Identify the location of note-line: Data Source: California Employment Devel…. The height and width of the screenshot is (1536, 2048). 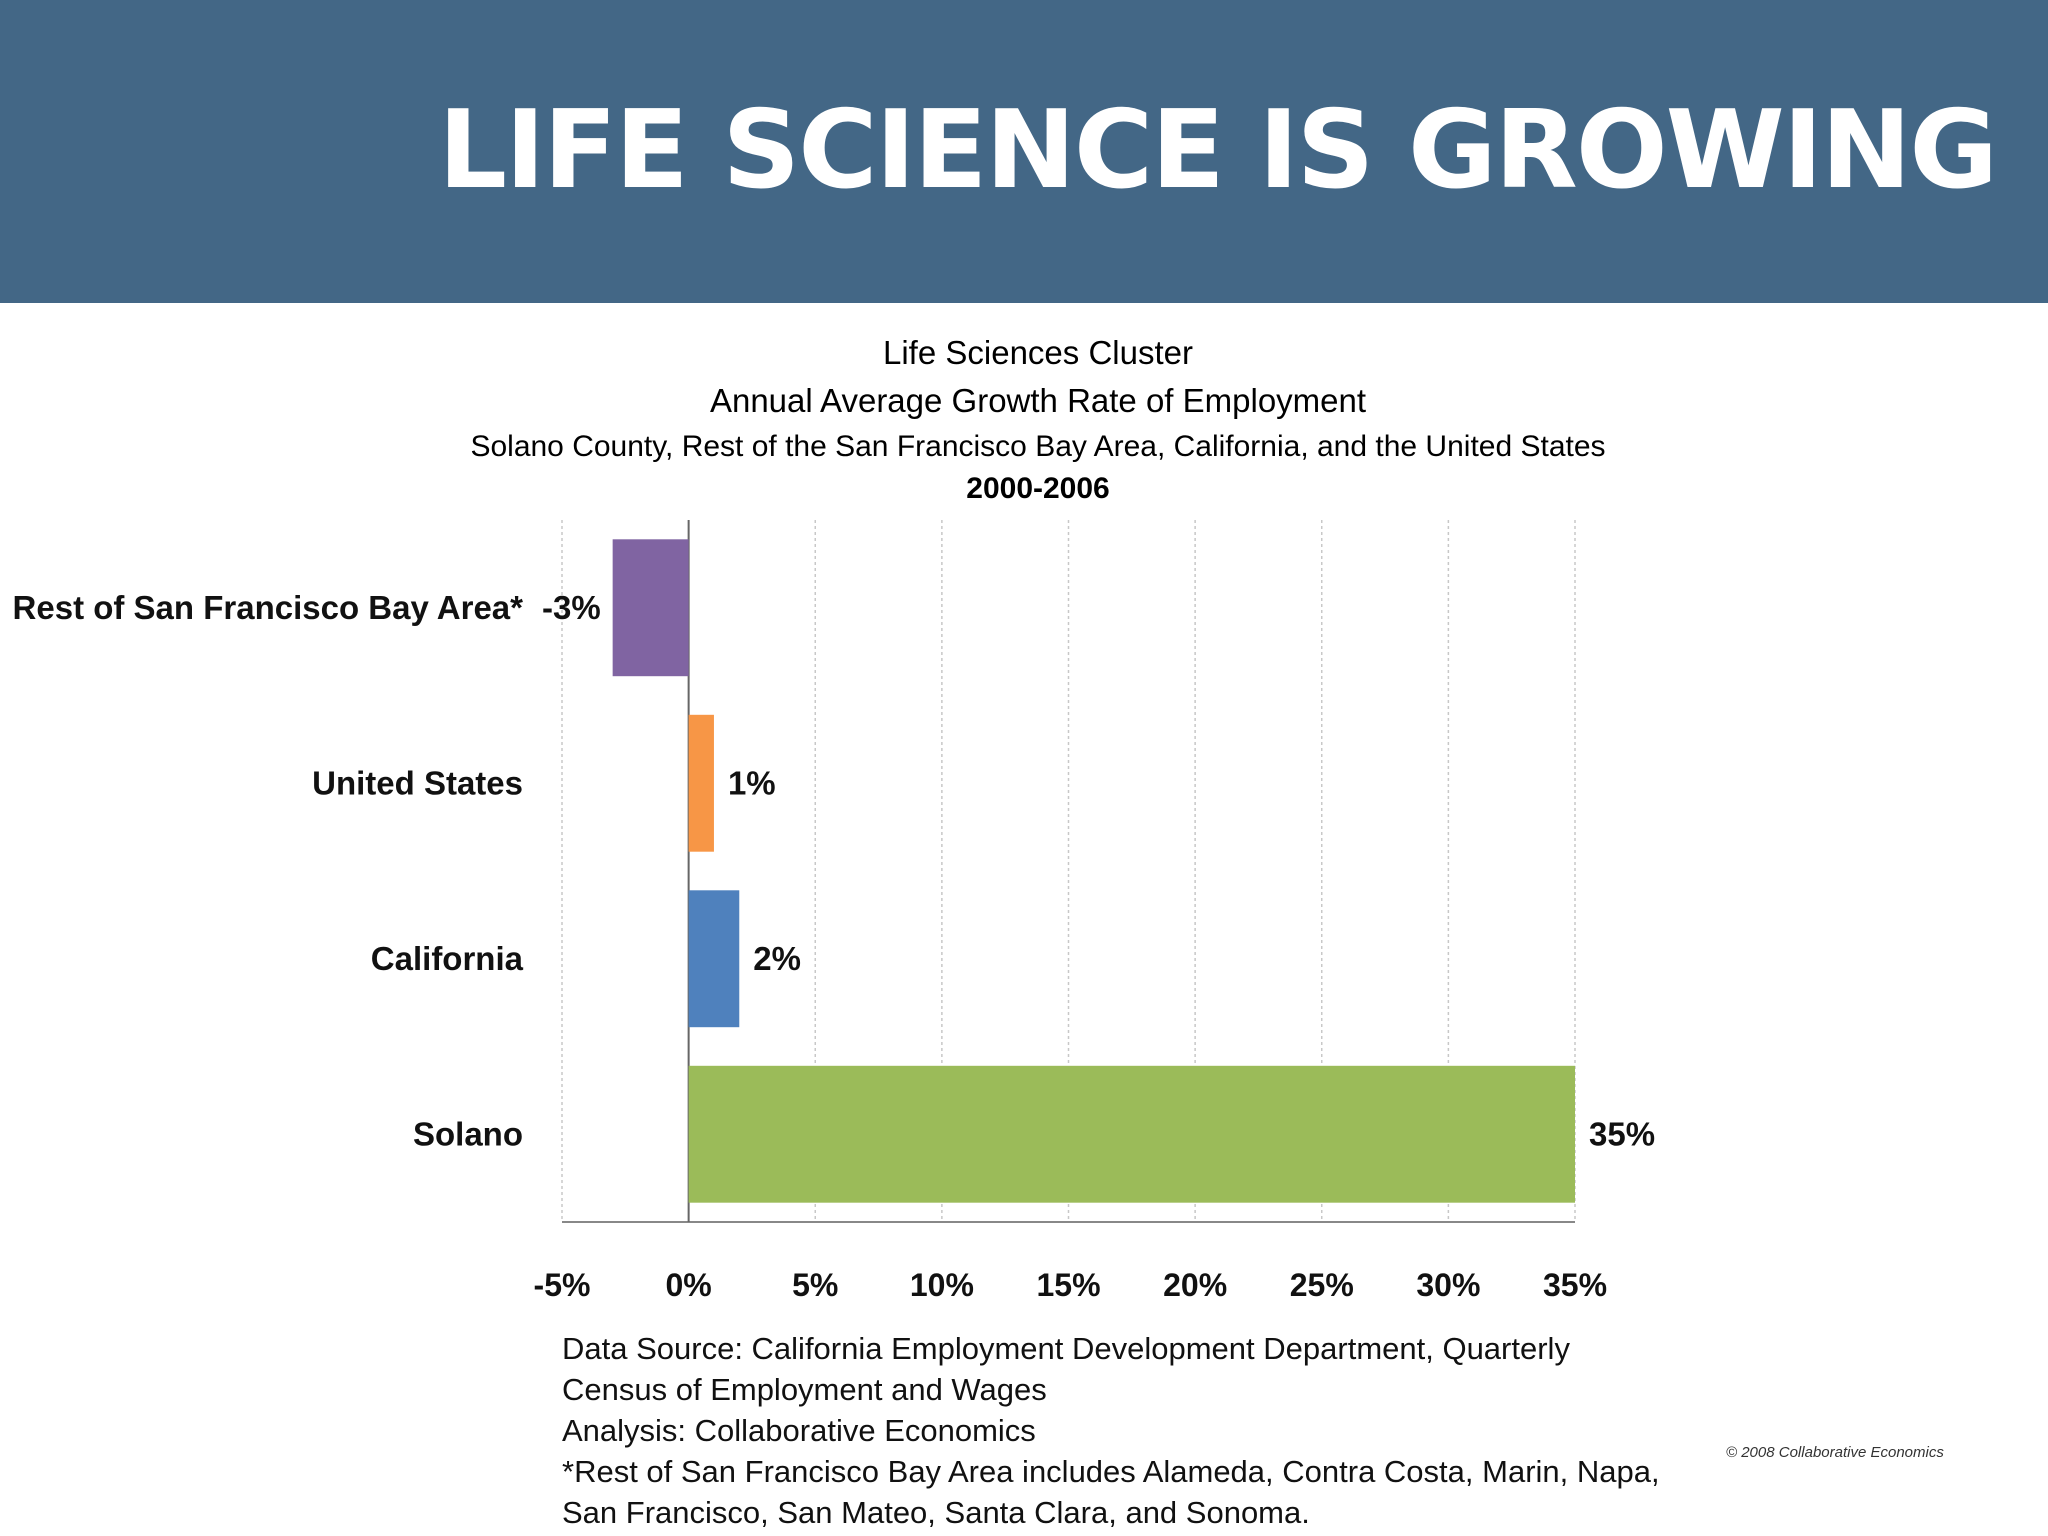
(1066, 1348).